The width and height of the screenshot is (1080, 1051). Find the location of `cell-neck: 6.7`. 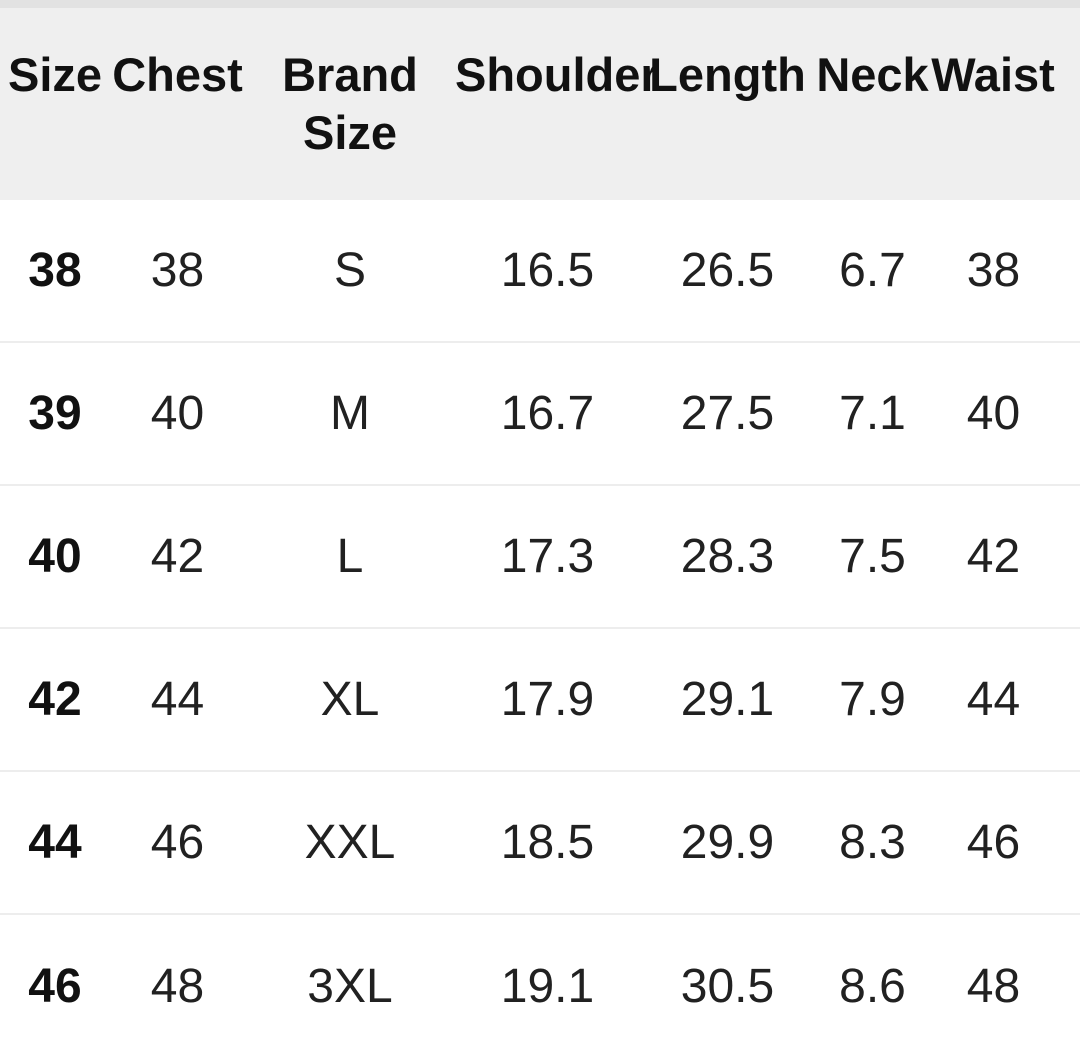

cell-neck: 6.7 is located at coordinates (872, 271).